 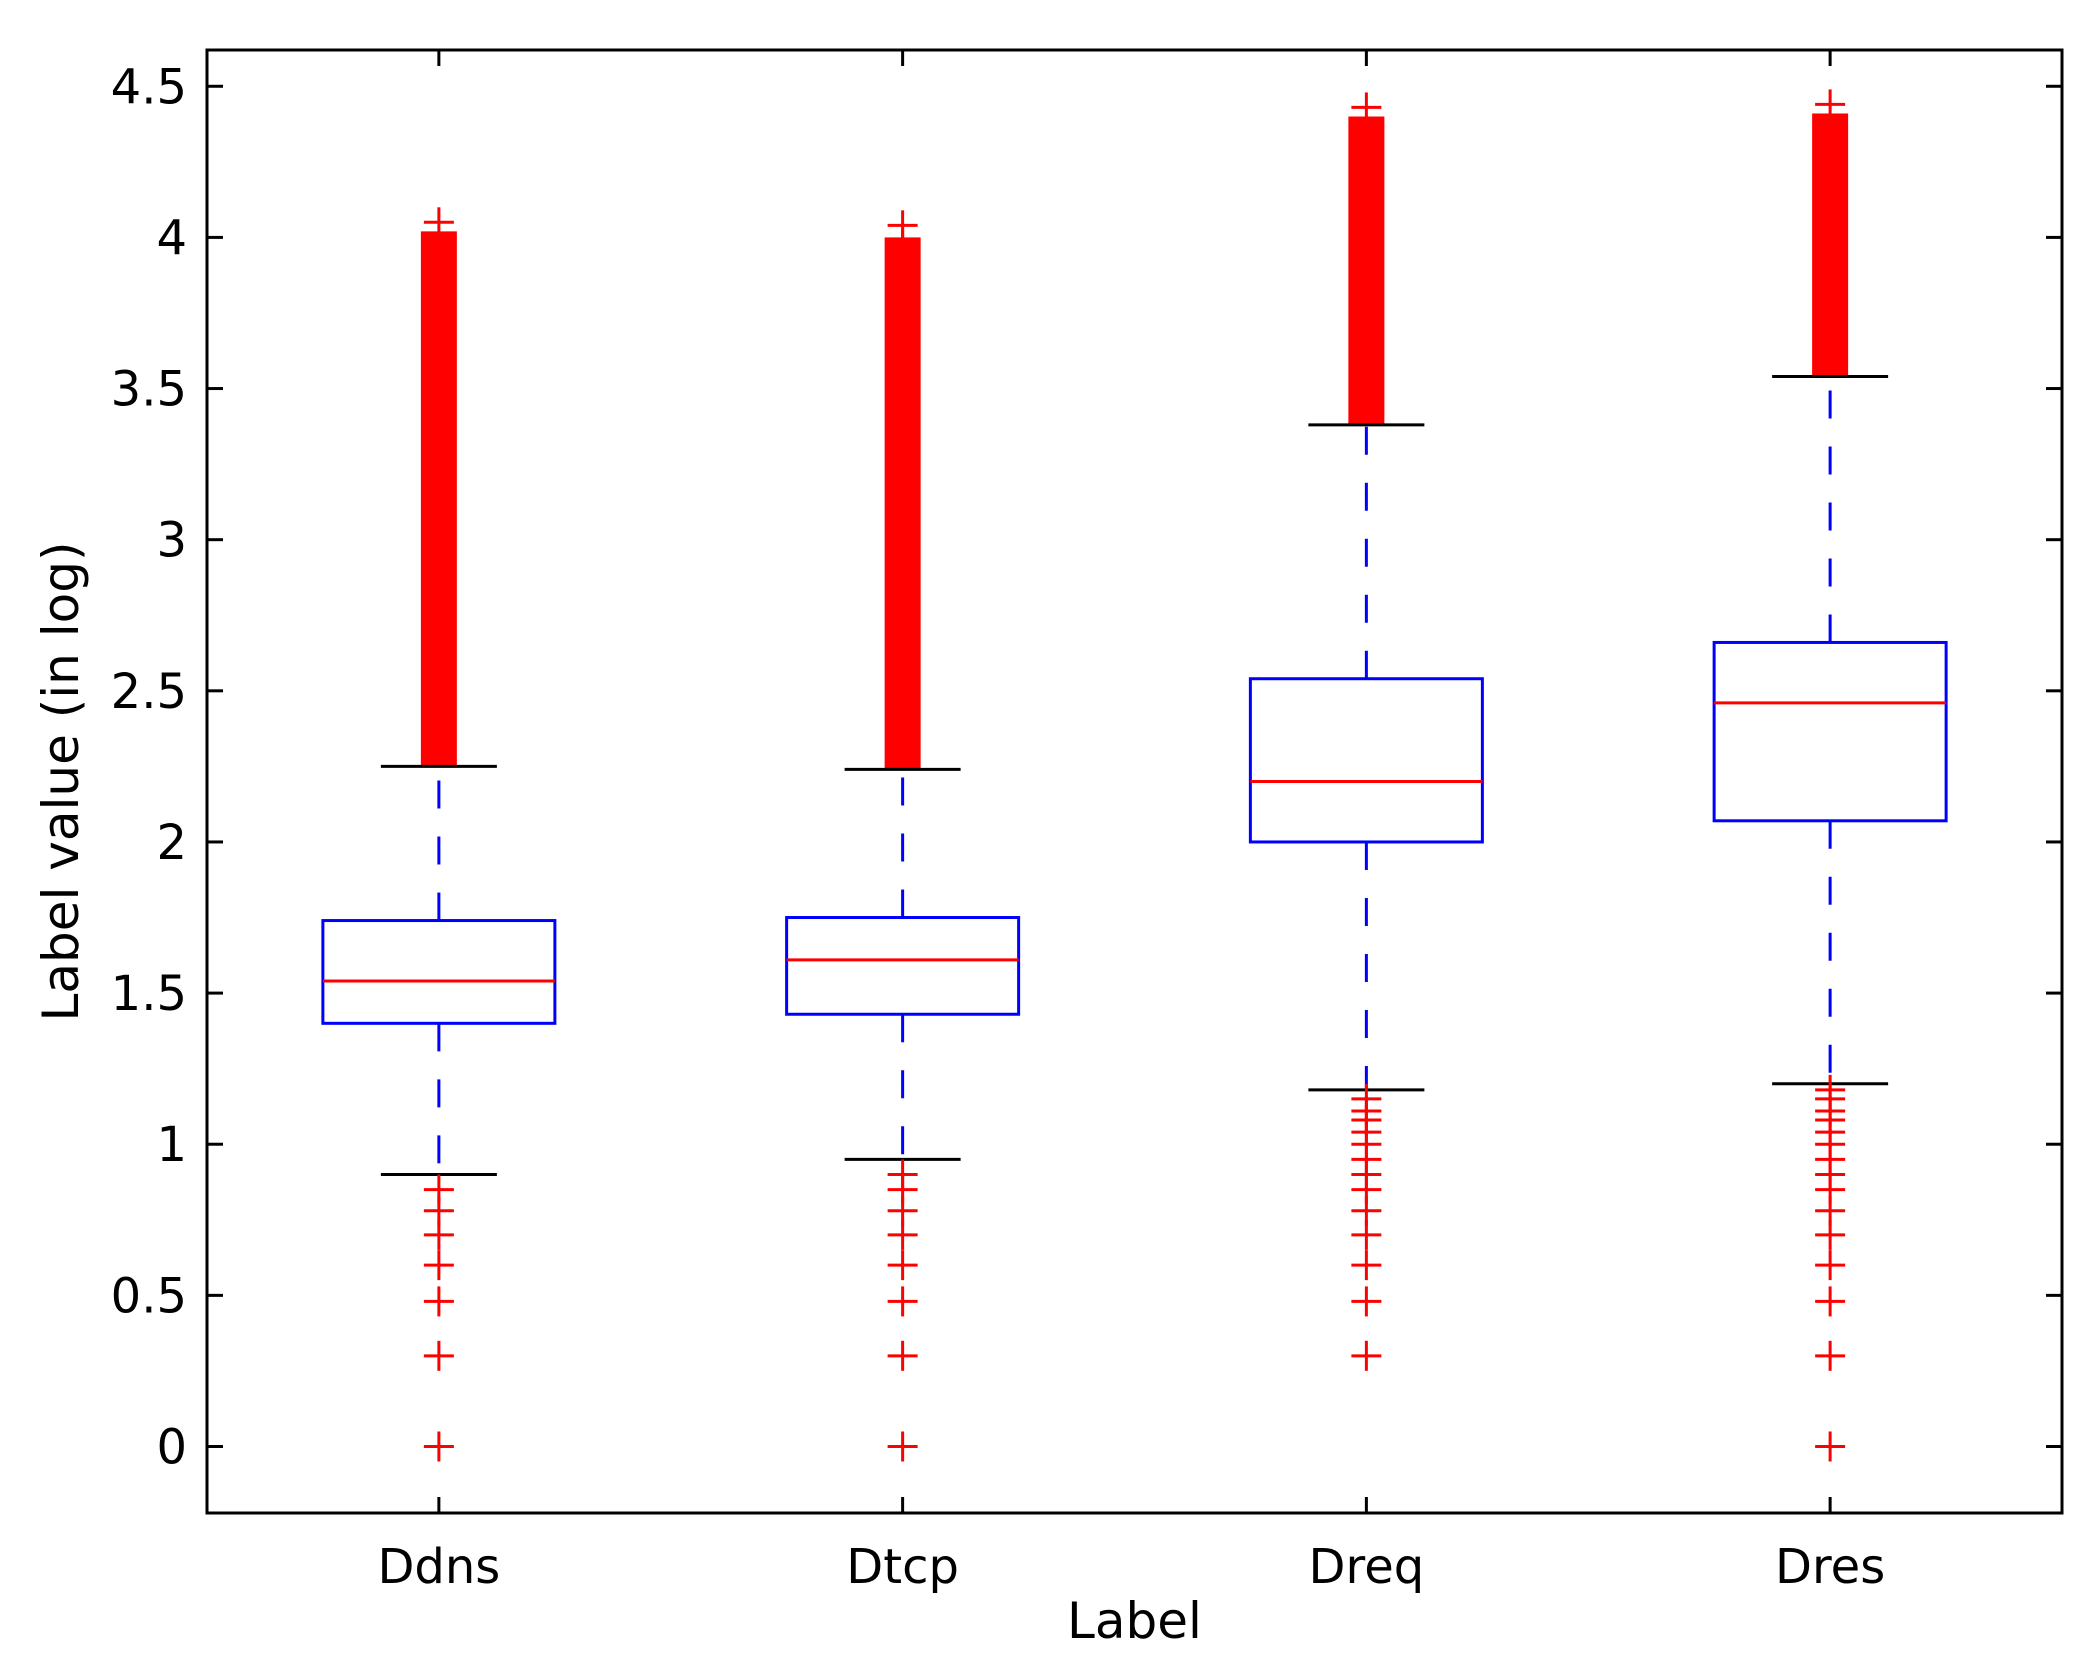 What do you see at coordinates (171, 238) in the screenshot?
I see `y-tick-label: 4` at bounding box center [171, 238].